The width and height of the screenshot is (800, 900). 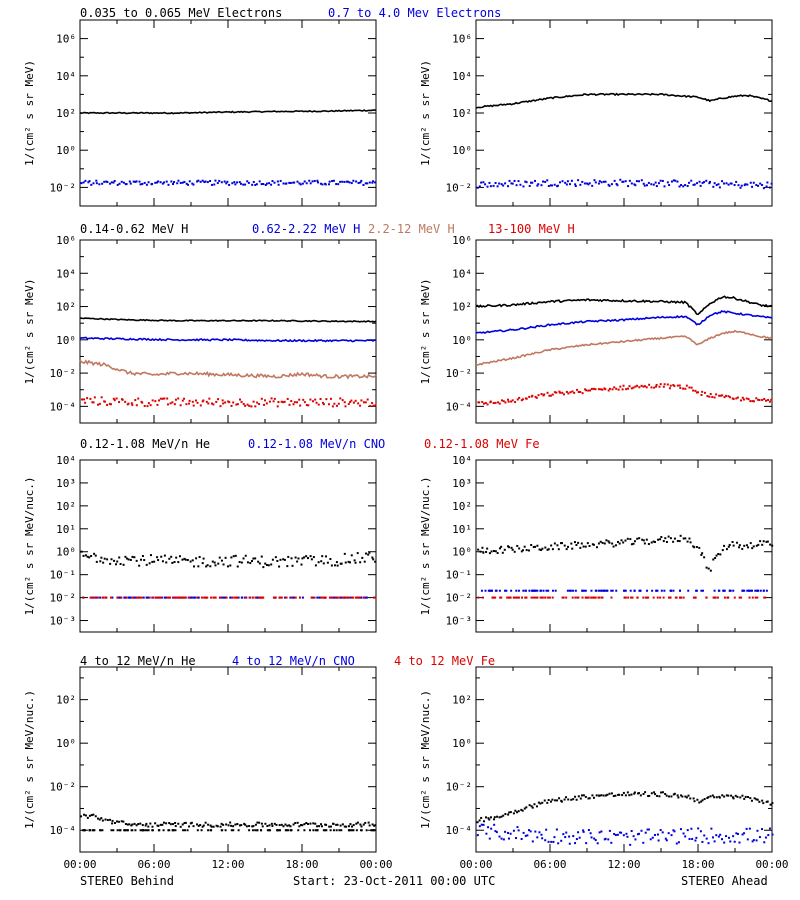 I want to click on y-tick-label: 10⁶, so click(x=66, y=39).